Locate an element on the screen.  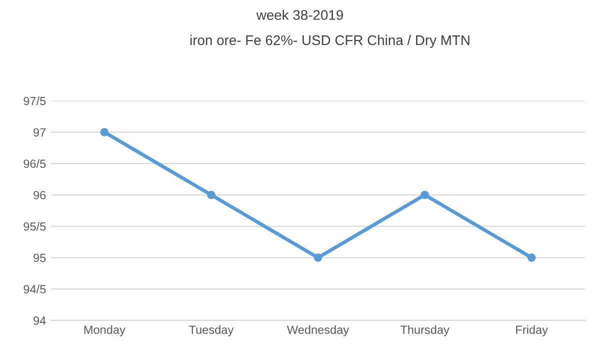
chart-subtitle: iron ore- Fe 62%- USD CFR China / Dry MTN is located at coordinates (330, 41).